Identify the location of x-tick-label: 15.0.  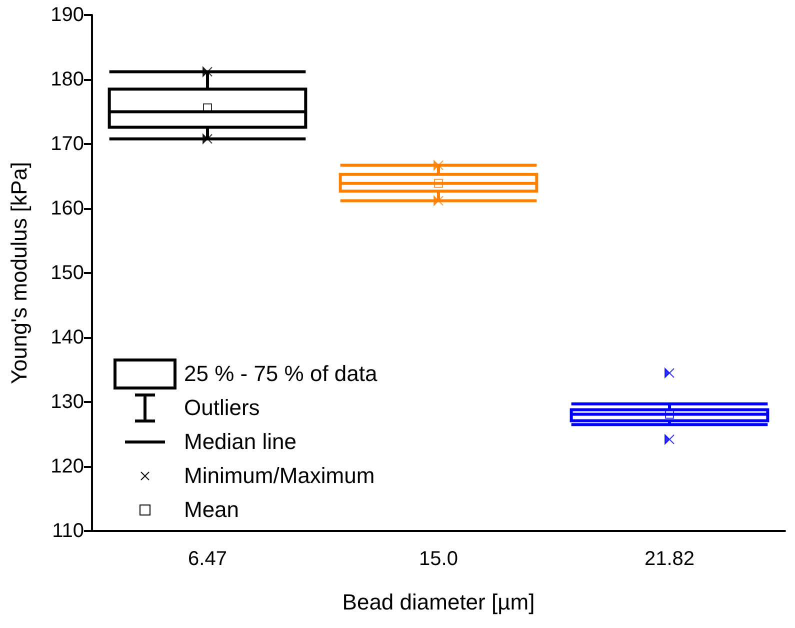
(438, 559).